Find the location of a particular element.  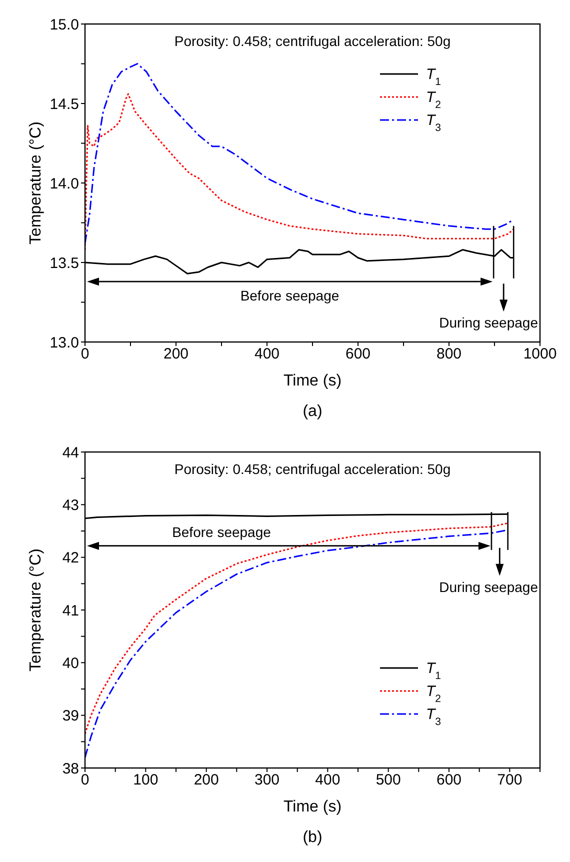

y-tick-label: 44 is located at coordinates (70, 453).